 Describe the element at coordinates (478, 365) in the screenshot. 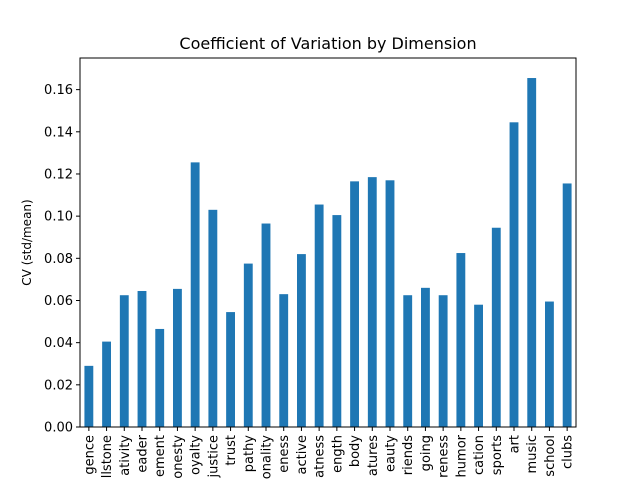

I see `bar-cation` at that location.